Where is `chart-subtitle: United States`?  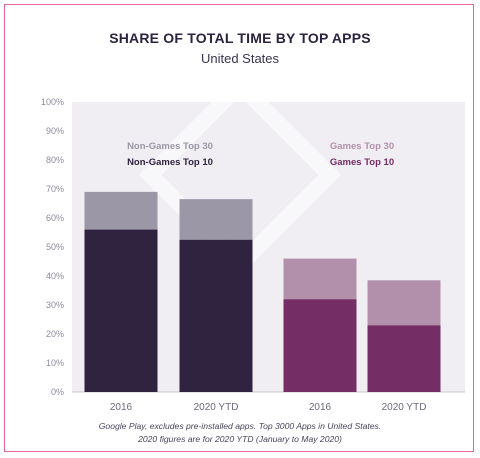 chart-subtitle: United States is located at coordinates (240, 58).